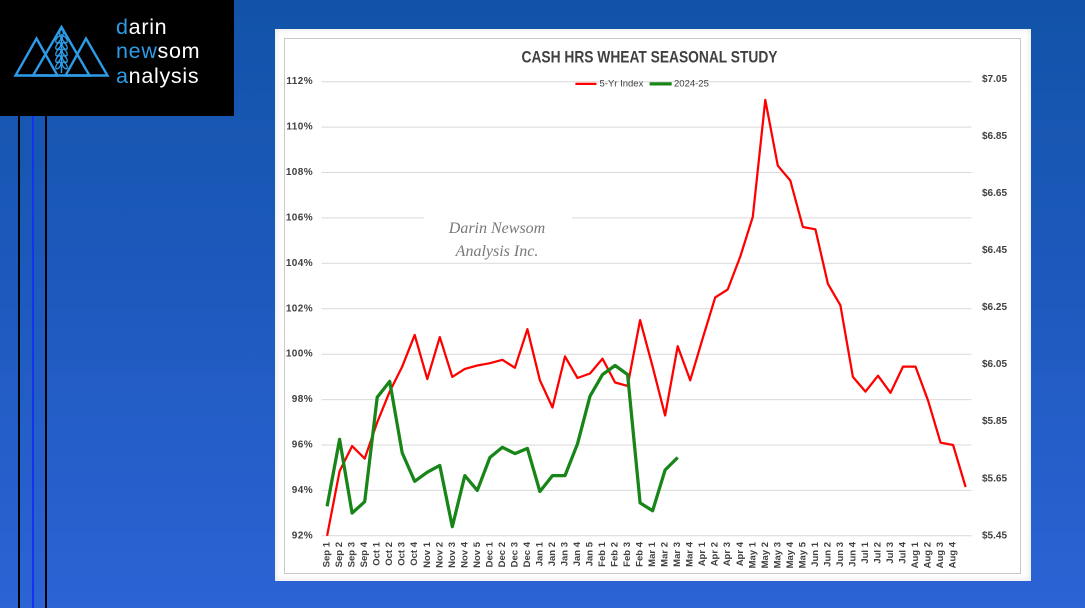  Describe the element at coordinates (840, 554) in the screenshot. I see `svg-text: Jun 3` at that location.